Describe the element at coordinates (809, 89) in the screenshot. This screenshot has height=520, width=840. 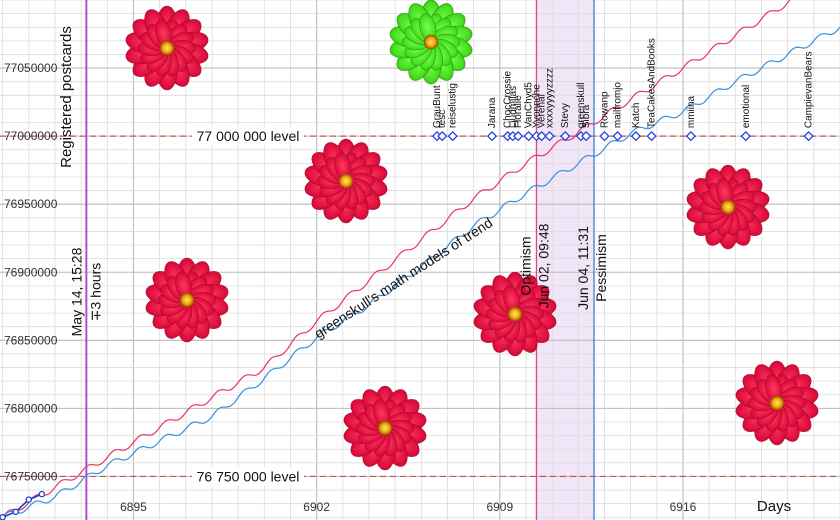
I see `marker-label: CampievanBears` at that location.